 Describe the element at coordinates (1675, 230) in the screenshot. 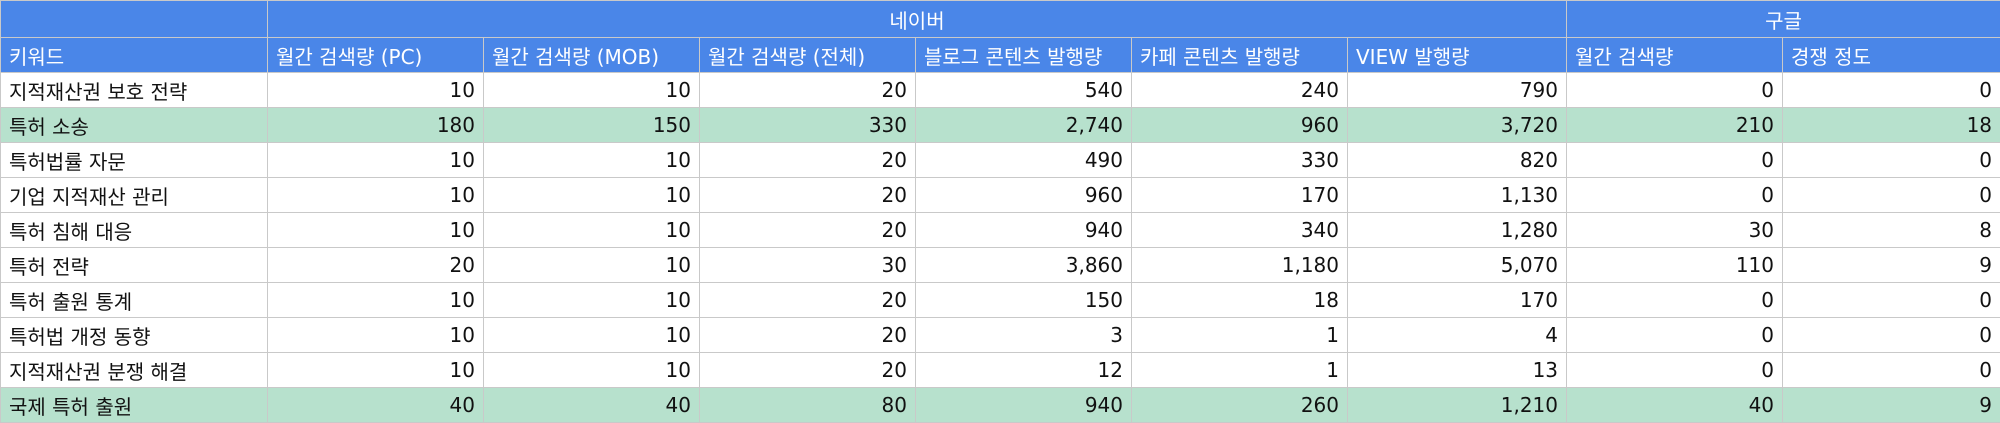

I see `google-search-cell: 30` at that location.